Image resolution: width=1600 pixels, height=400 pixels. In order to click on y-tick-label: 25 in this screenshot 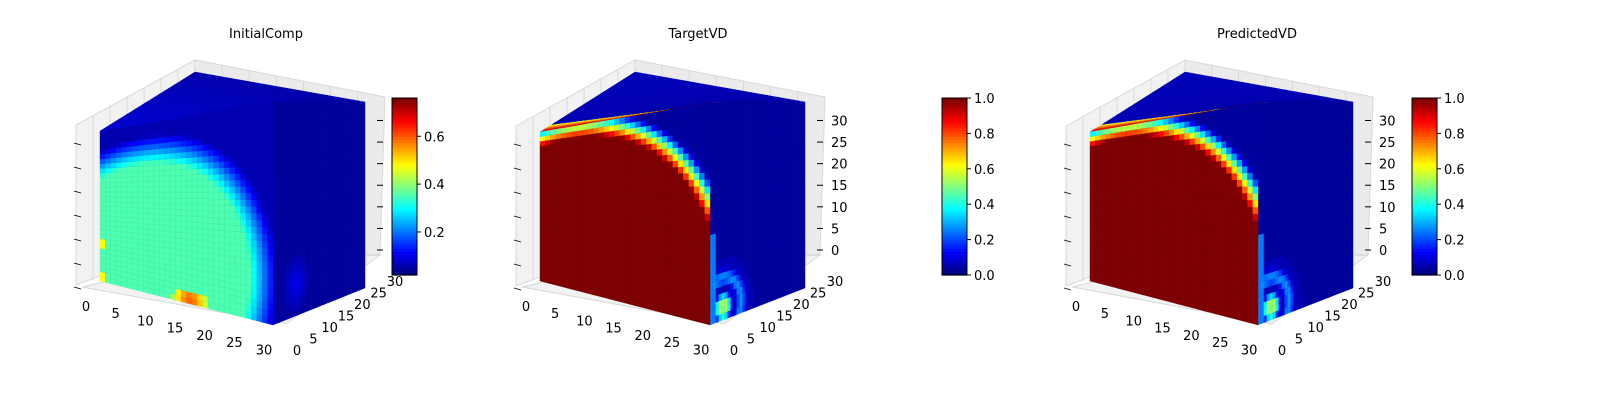, I will do `click(378, 294)`.